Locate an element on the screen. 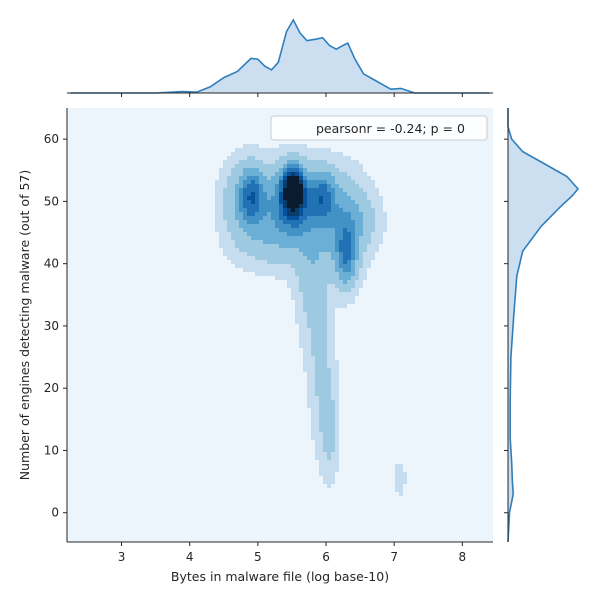 This screenshot has width=600, height=600. y-axis-ticks: 0 10 20 30 40 50 60 is located at coordinates (55, 326).